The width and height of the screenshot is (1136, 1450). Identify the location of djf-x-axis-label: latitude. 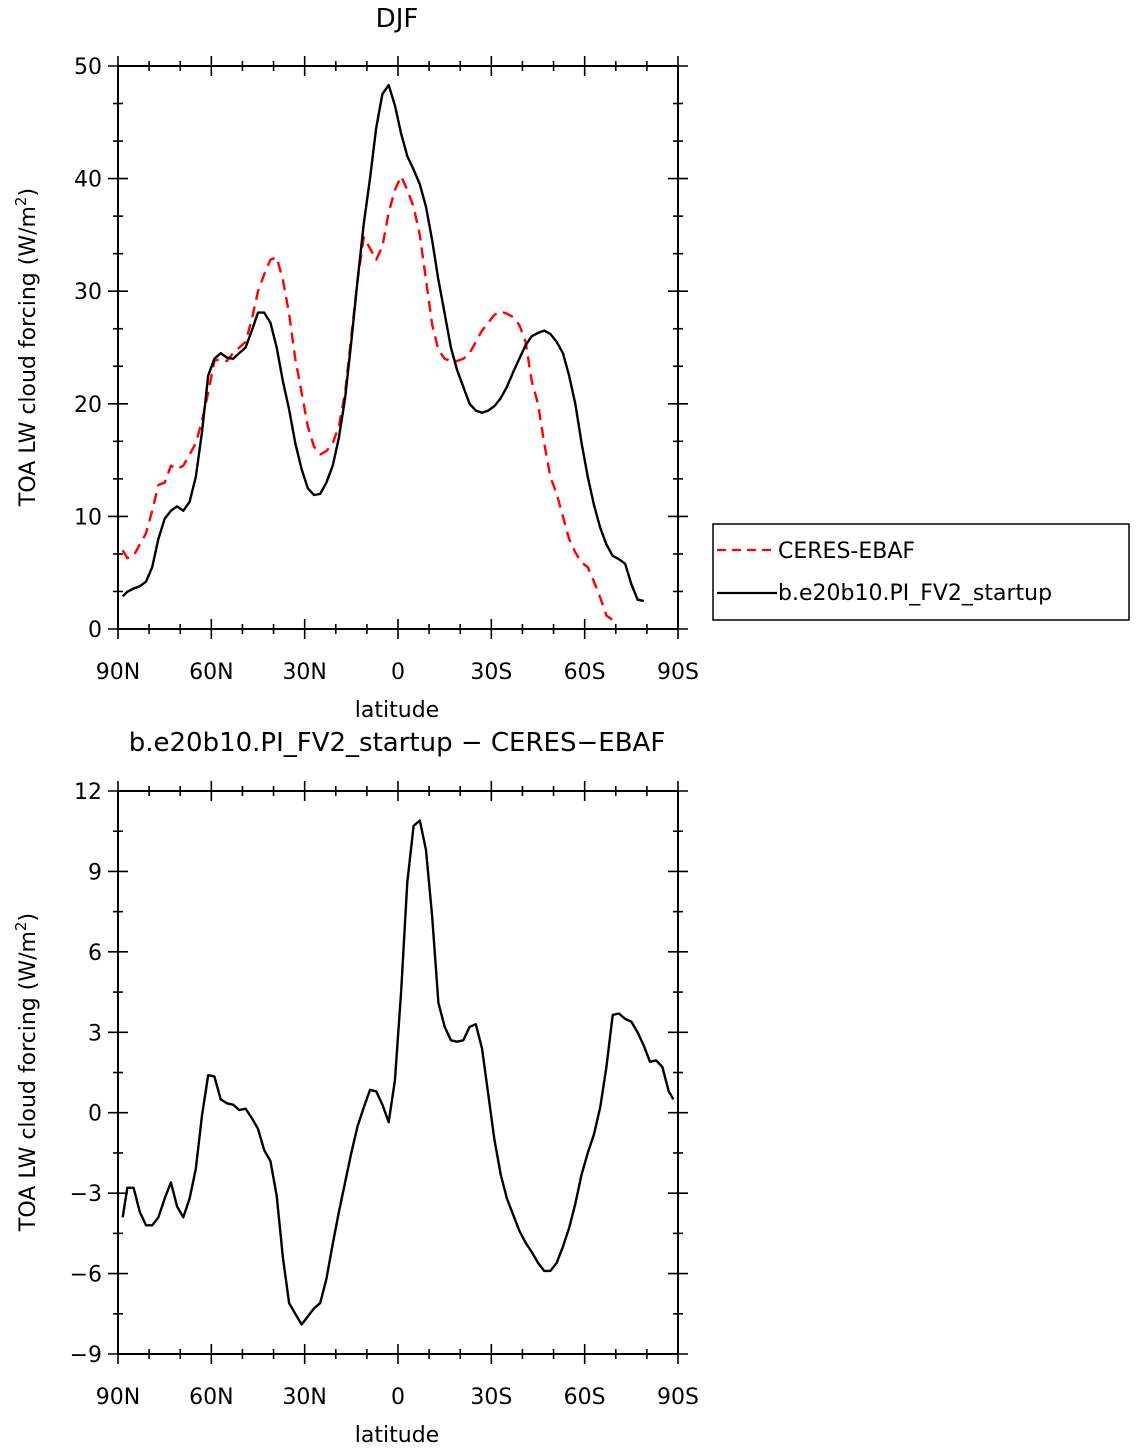
(397, 710).